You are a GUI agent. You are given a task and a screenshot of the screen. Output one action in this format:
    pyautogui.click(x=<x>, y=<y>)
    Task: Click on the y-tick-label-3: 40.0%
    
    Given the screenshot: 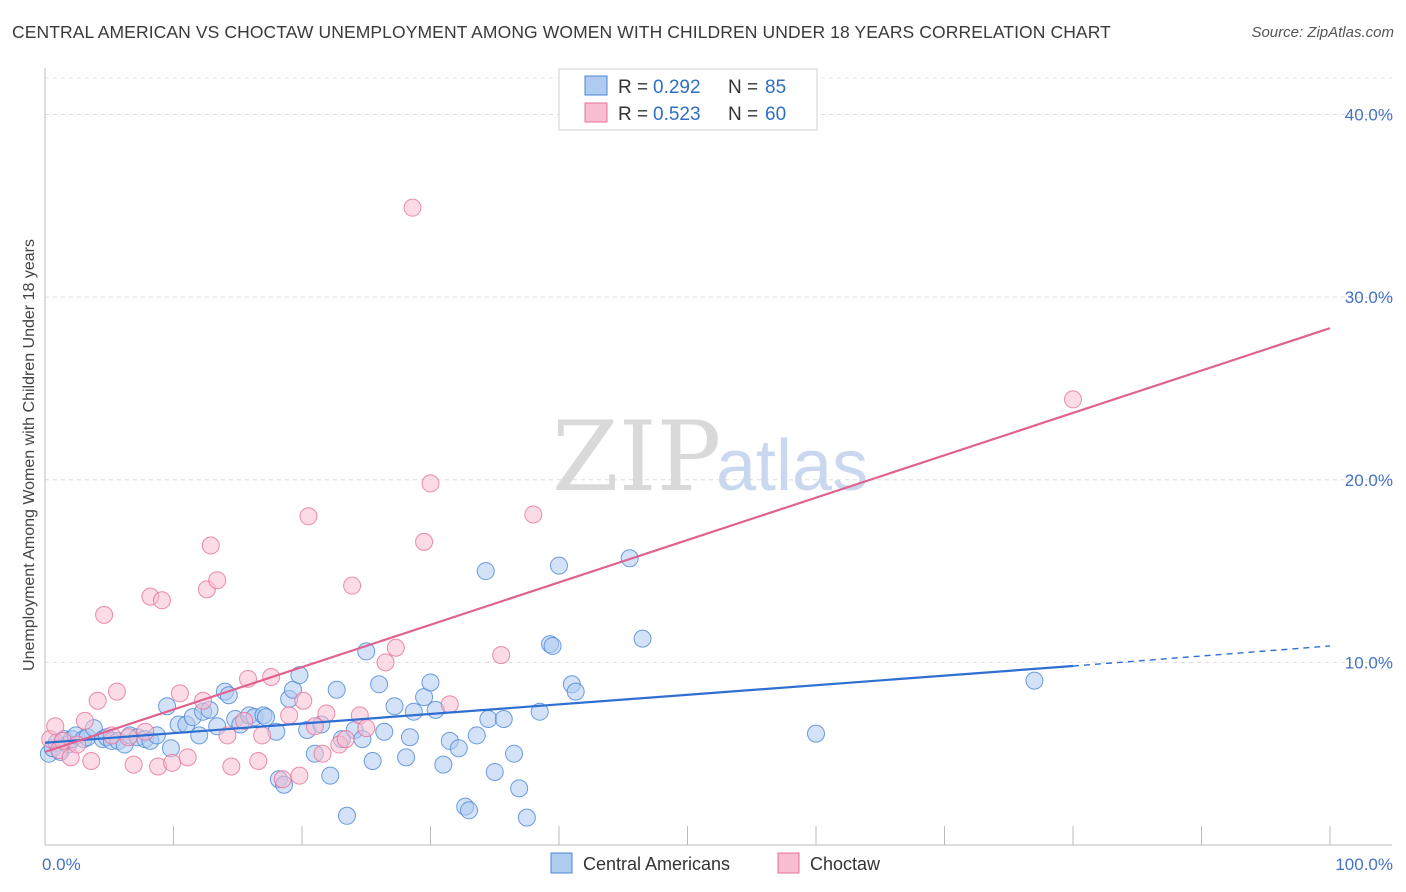 What is the action you would take?
    pyautogui.click(x=1369, y=115)
    